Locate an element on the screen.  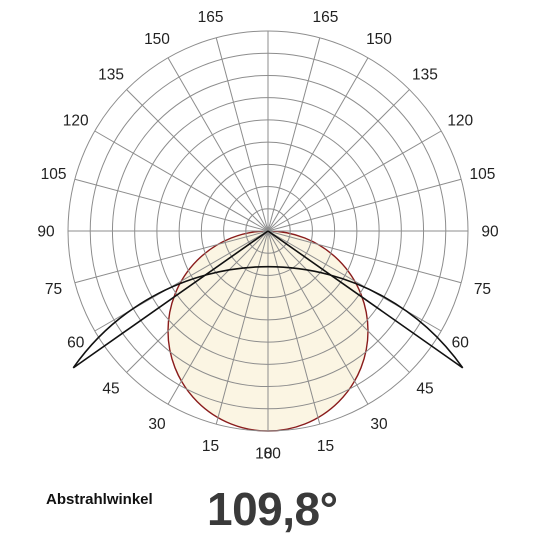
beam-angle-caption: Abstrahlwinkel is located at coordinates (99, 499).